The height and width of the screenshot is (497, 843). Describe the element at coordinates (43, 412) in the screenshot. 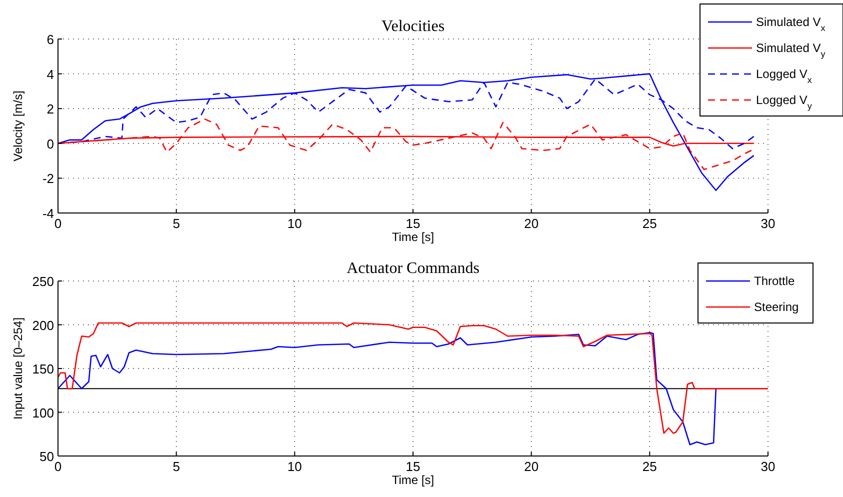

I see `y-tick-label: 100` at that location.